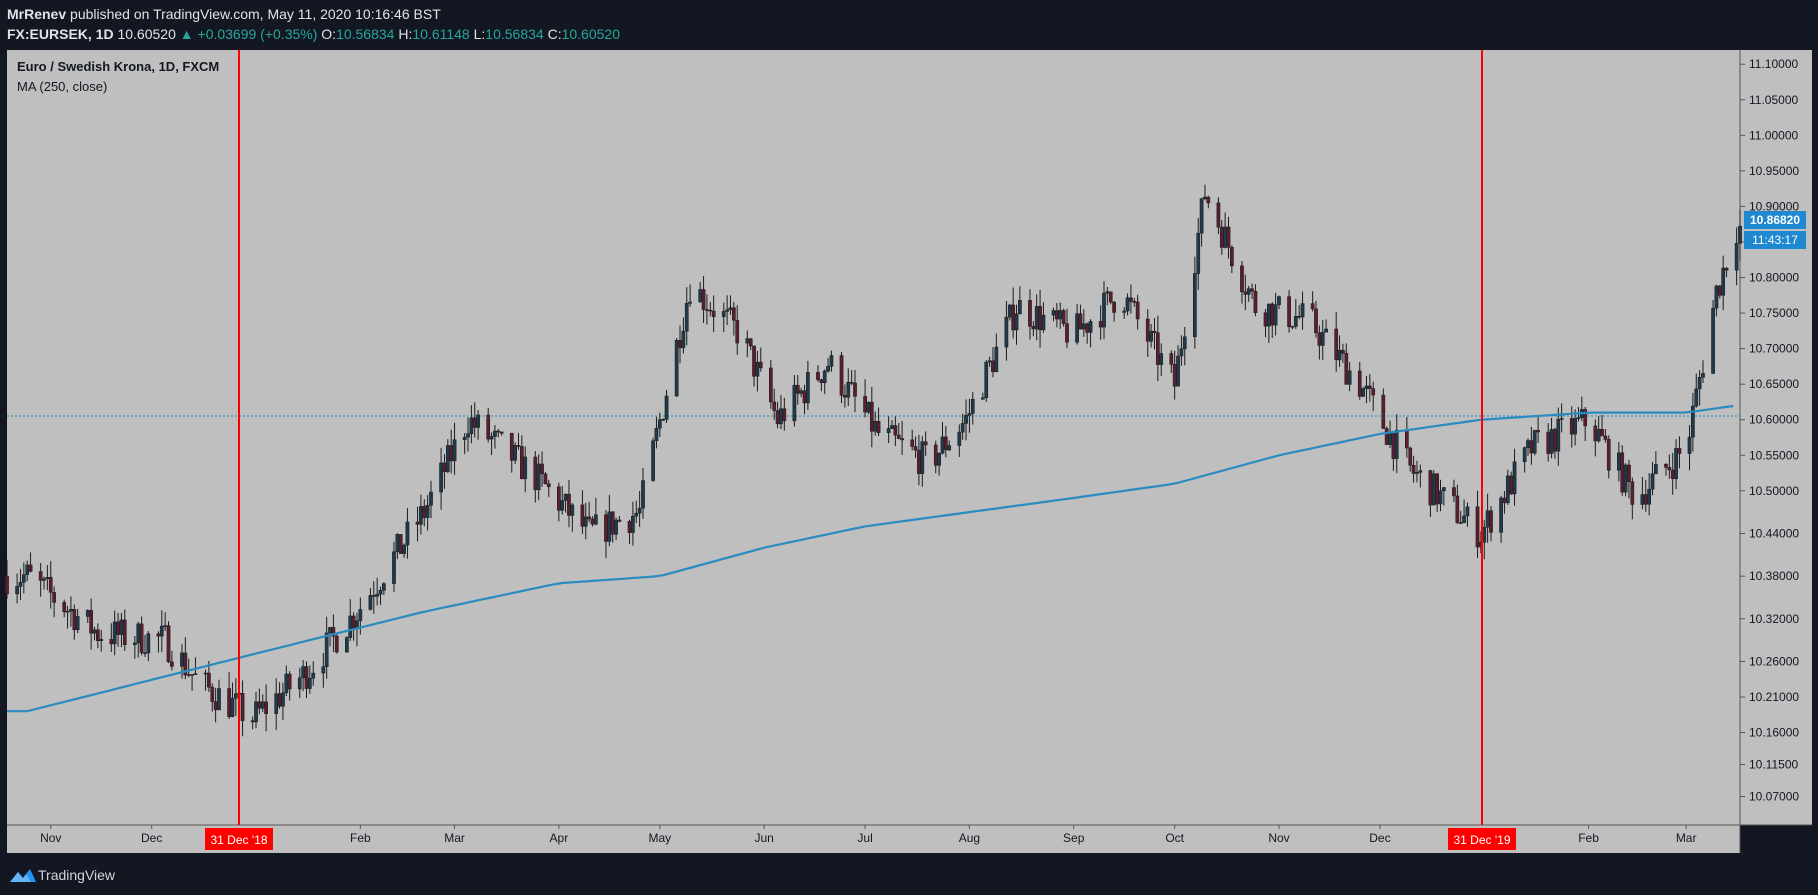  What do you see at coordinates (1774, 533) in the screenshot?
I see `price-tick-label: 10.44000` at bounding box center [1774, 533].